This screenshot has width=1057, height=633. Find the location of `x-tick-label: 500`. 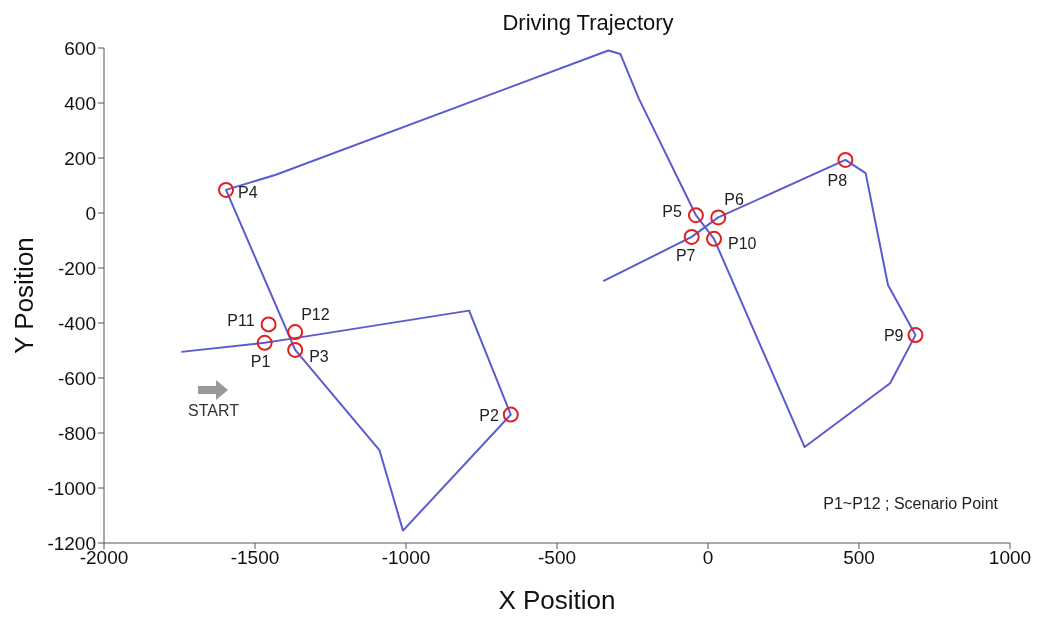

x-tick-label: 500 is located at coordinates (859, 558).